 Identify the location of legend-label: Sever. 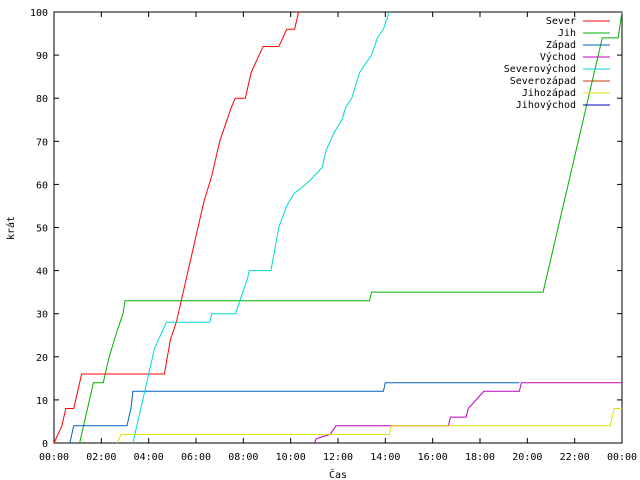
(561, 21).